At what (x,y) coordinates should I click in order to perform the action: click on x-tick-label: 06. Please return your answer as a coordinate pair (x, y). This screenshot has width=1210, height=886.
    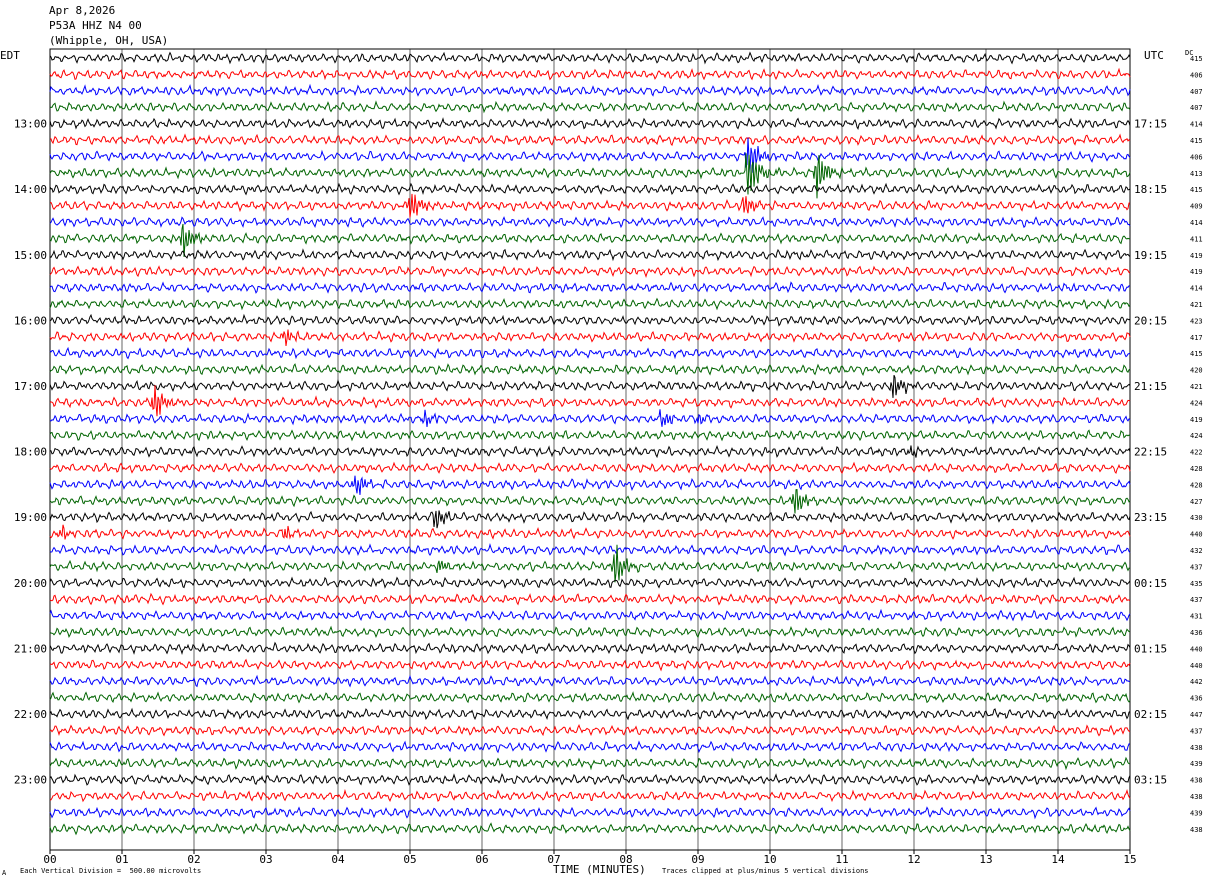
    Looking at the image, I should click on (481, 859).